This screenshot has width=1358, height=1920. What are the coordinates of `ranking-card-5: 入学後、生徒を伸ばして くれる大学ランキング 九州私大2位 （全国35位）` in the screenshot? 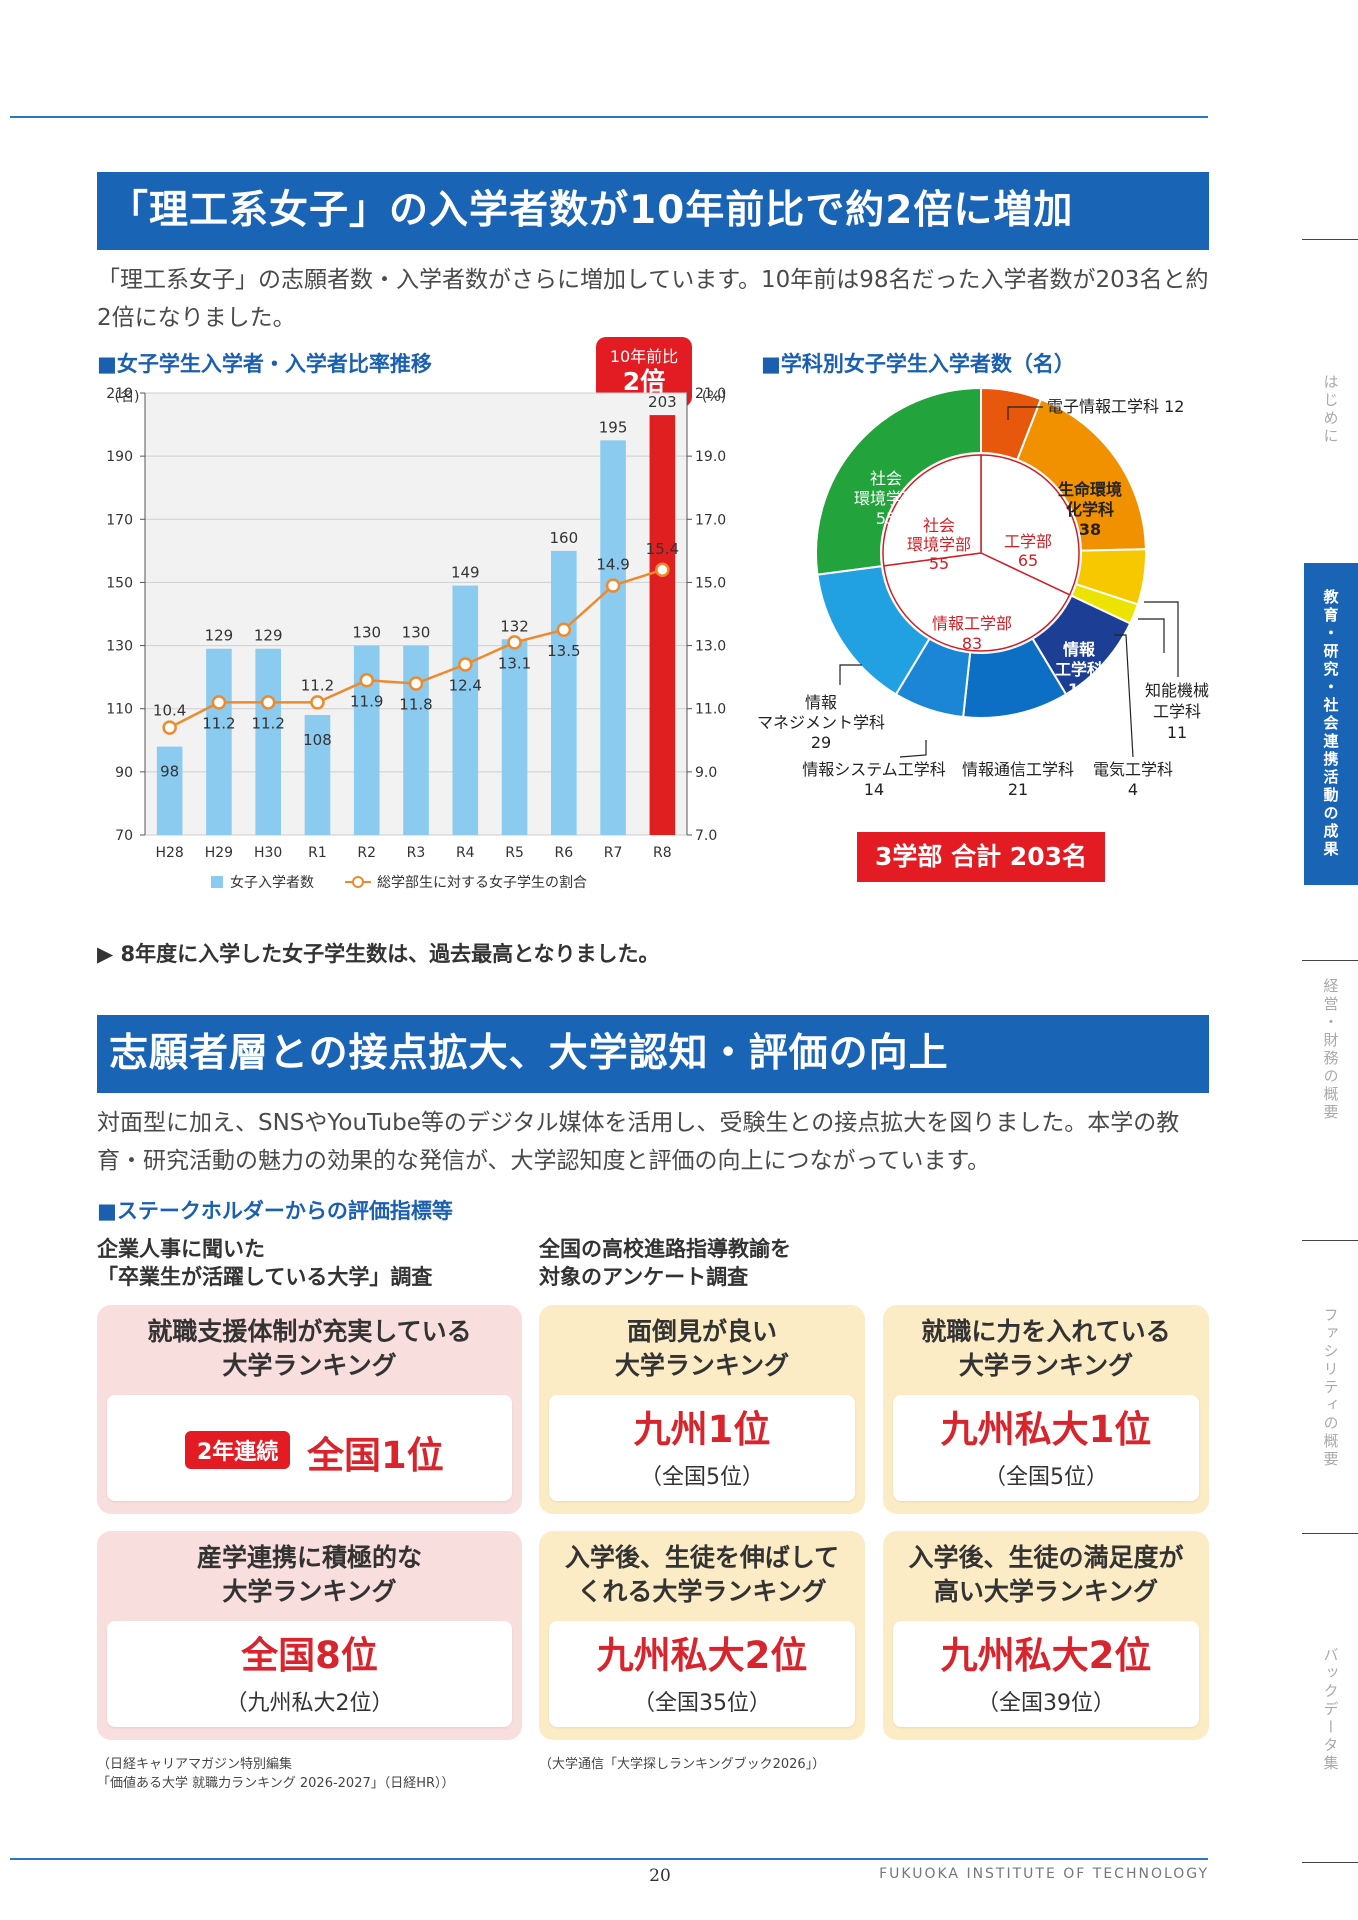 It's located at (702, 1635).